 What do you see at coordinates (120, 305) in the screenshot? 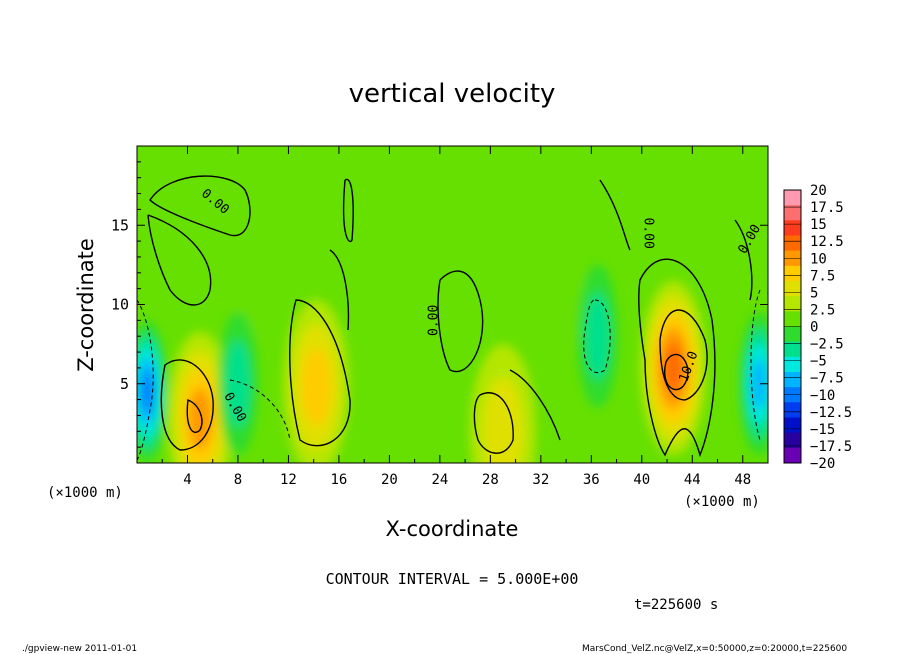
I see `y-tick-label: 10` at bounding box center [120, 305].